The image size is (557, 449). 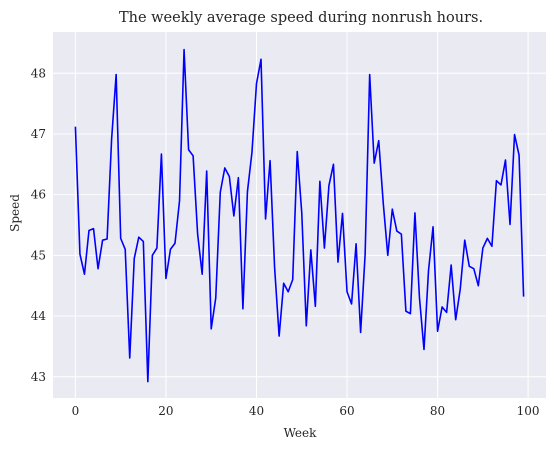 What do you see at coordinates (256, 411) in the screenshot?
I see `x-tick-label: 40` at bounding box center [256, 411].